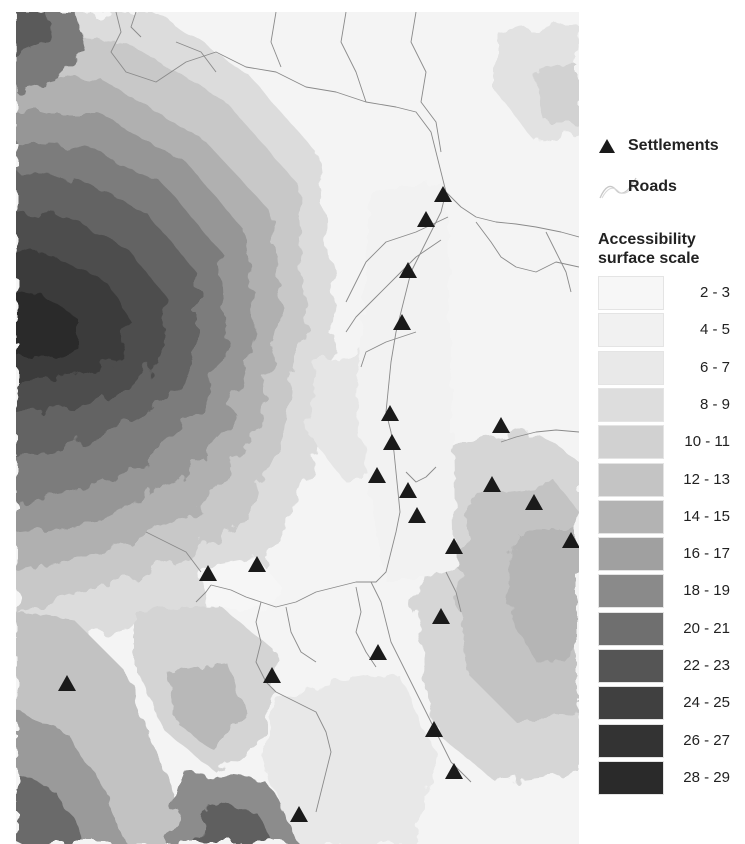 The image size is (745, 844). I want to click on scale-label: 10 - 11, so click(707, 442).